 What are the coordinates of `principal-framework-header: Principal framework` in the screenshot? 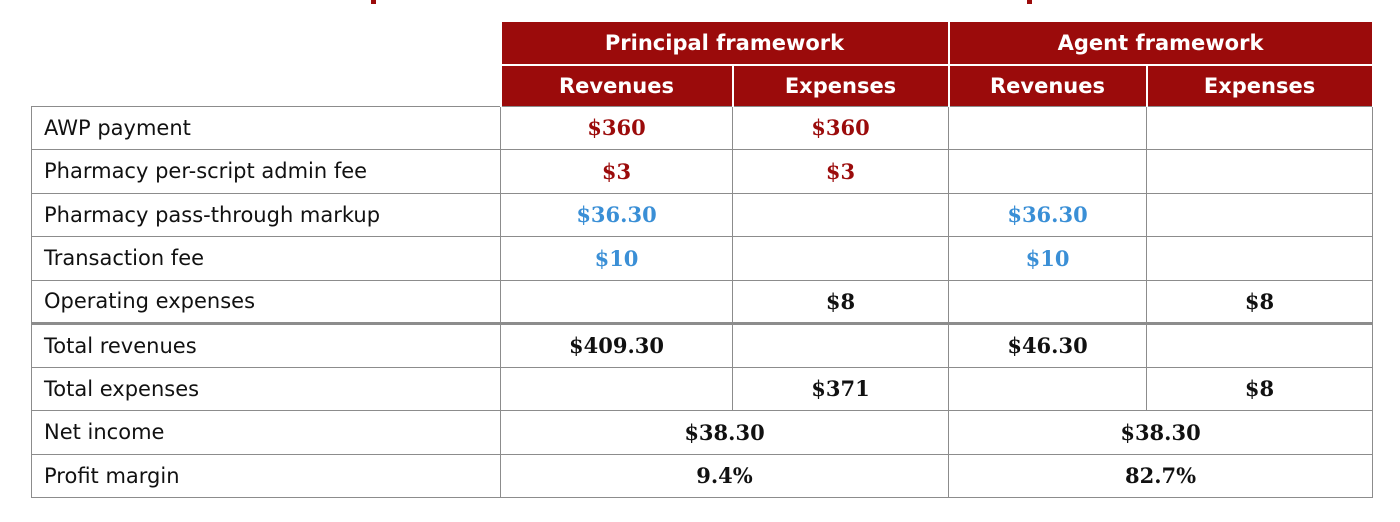 It's located at (724, 44).